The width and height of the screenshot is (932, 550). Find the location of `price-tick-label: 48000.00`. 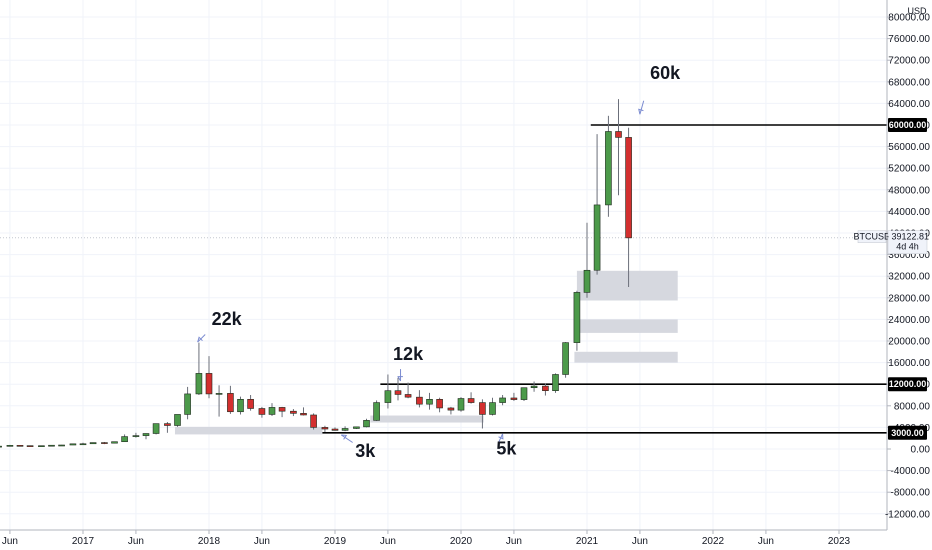

price-tick-label: 48000.00 is located at coordinates (909, 190).